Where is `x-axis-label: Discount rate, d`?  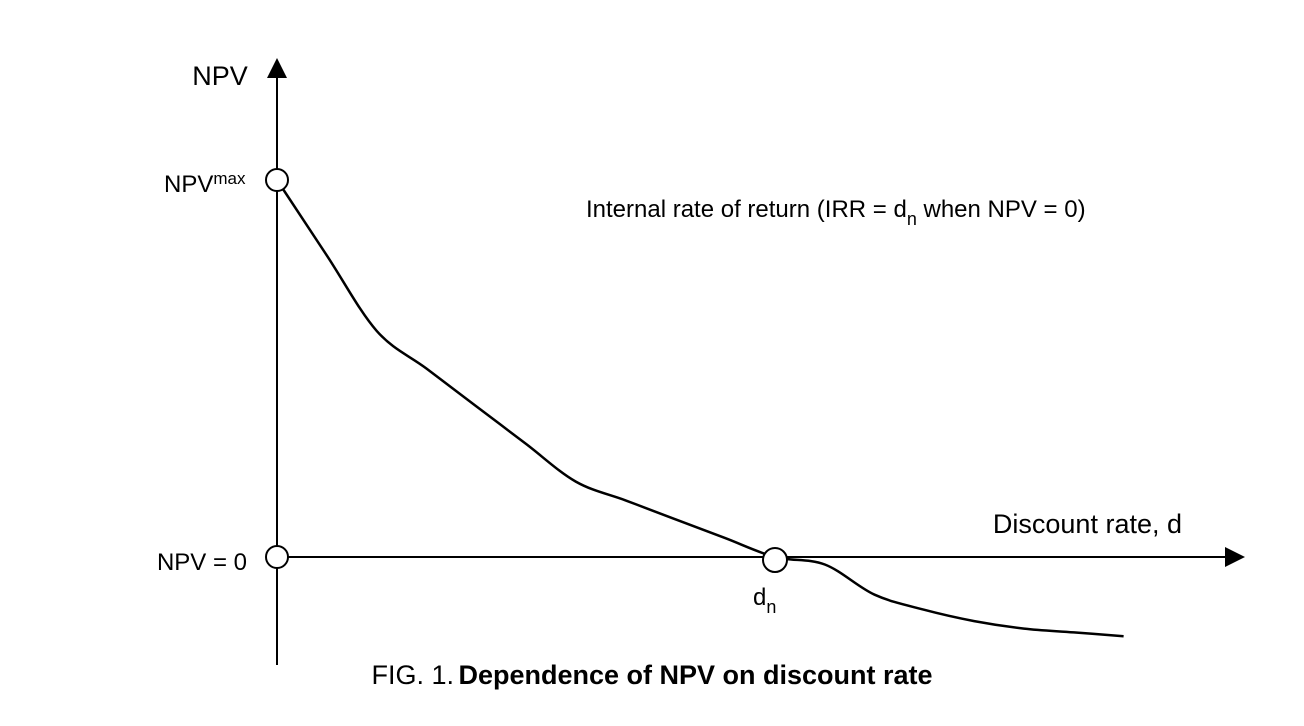 x-axis-label: Discount rate, d is located at coordinates (1087, 524).